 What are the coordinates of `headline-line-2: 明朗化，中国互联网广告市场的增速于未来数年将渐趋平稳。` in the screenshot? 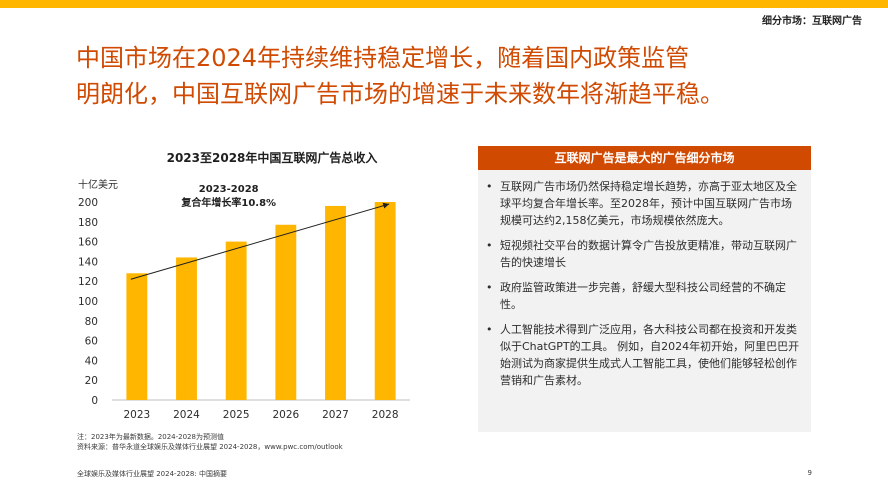 It's located at (400, 94).